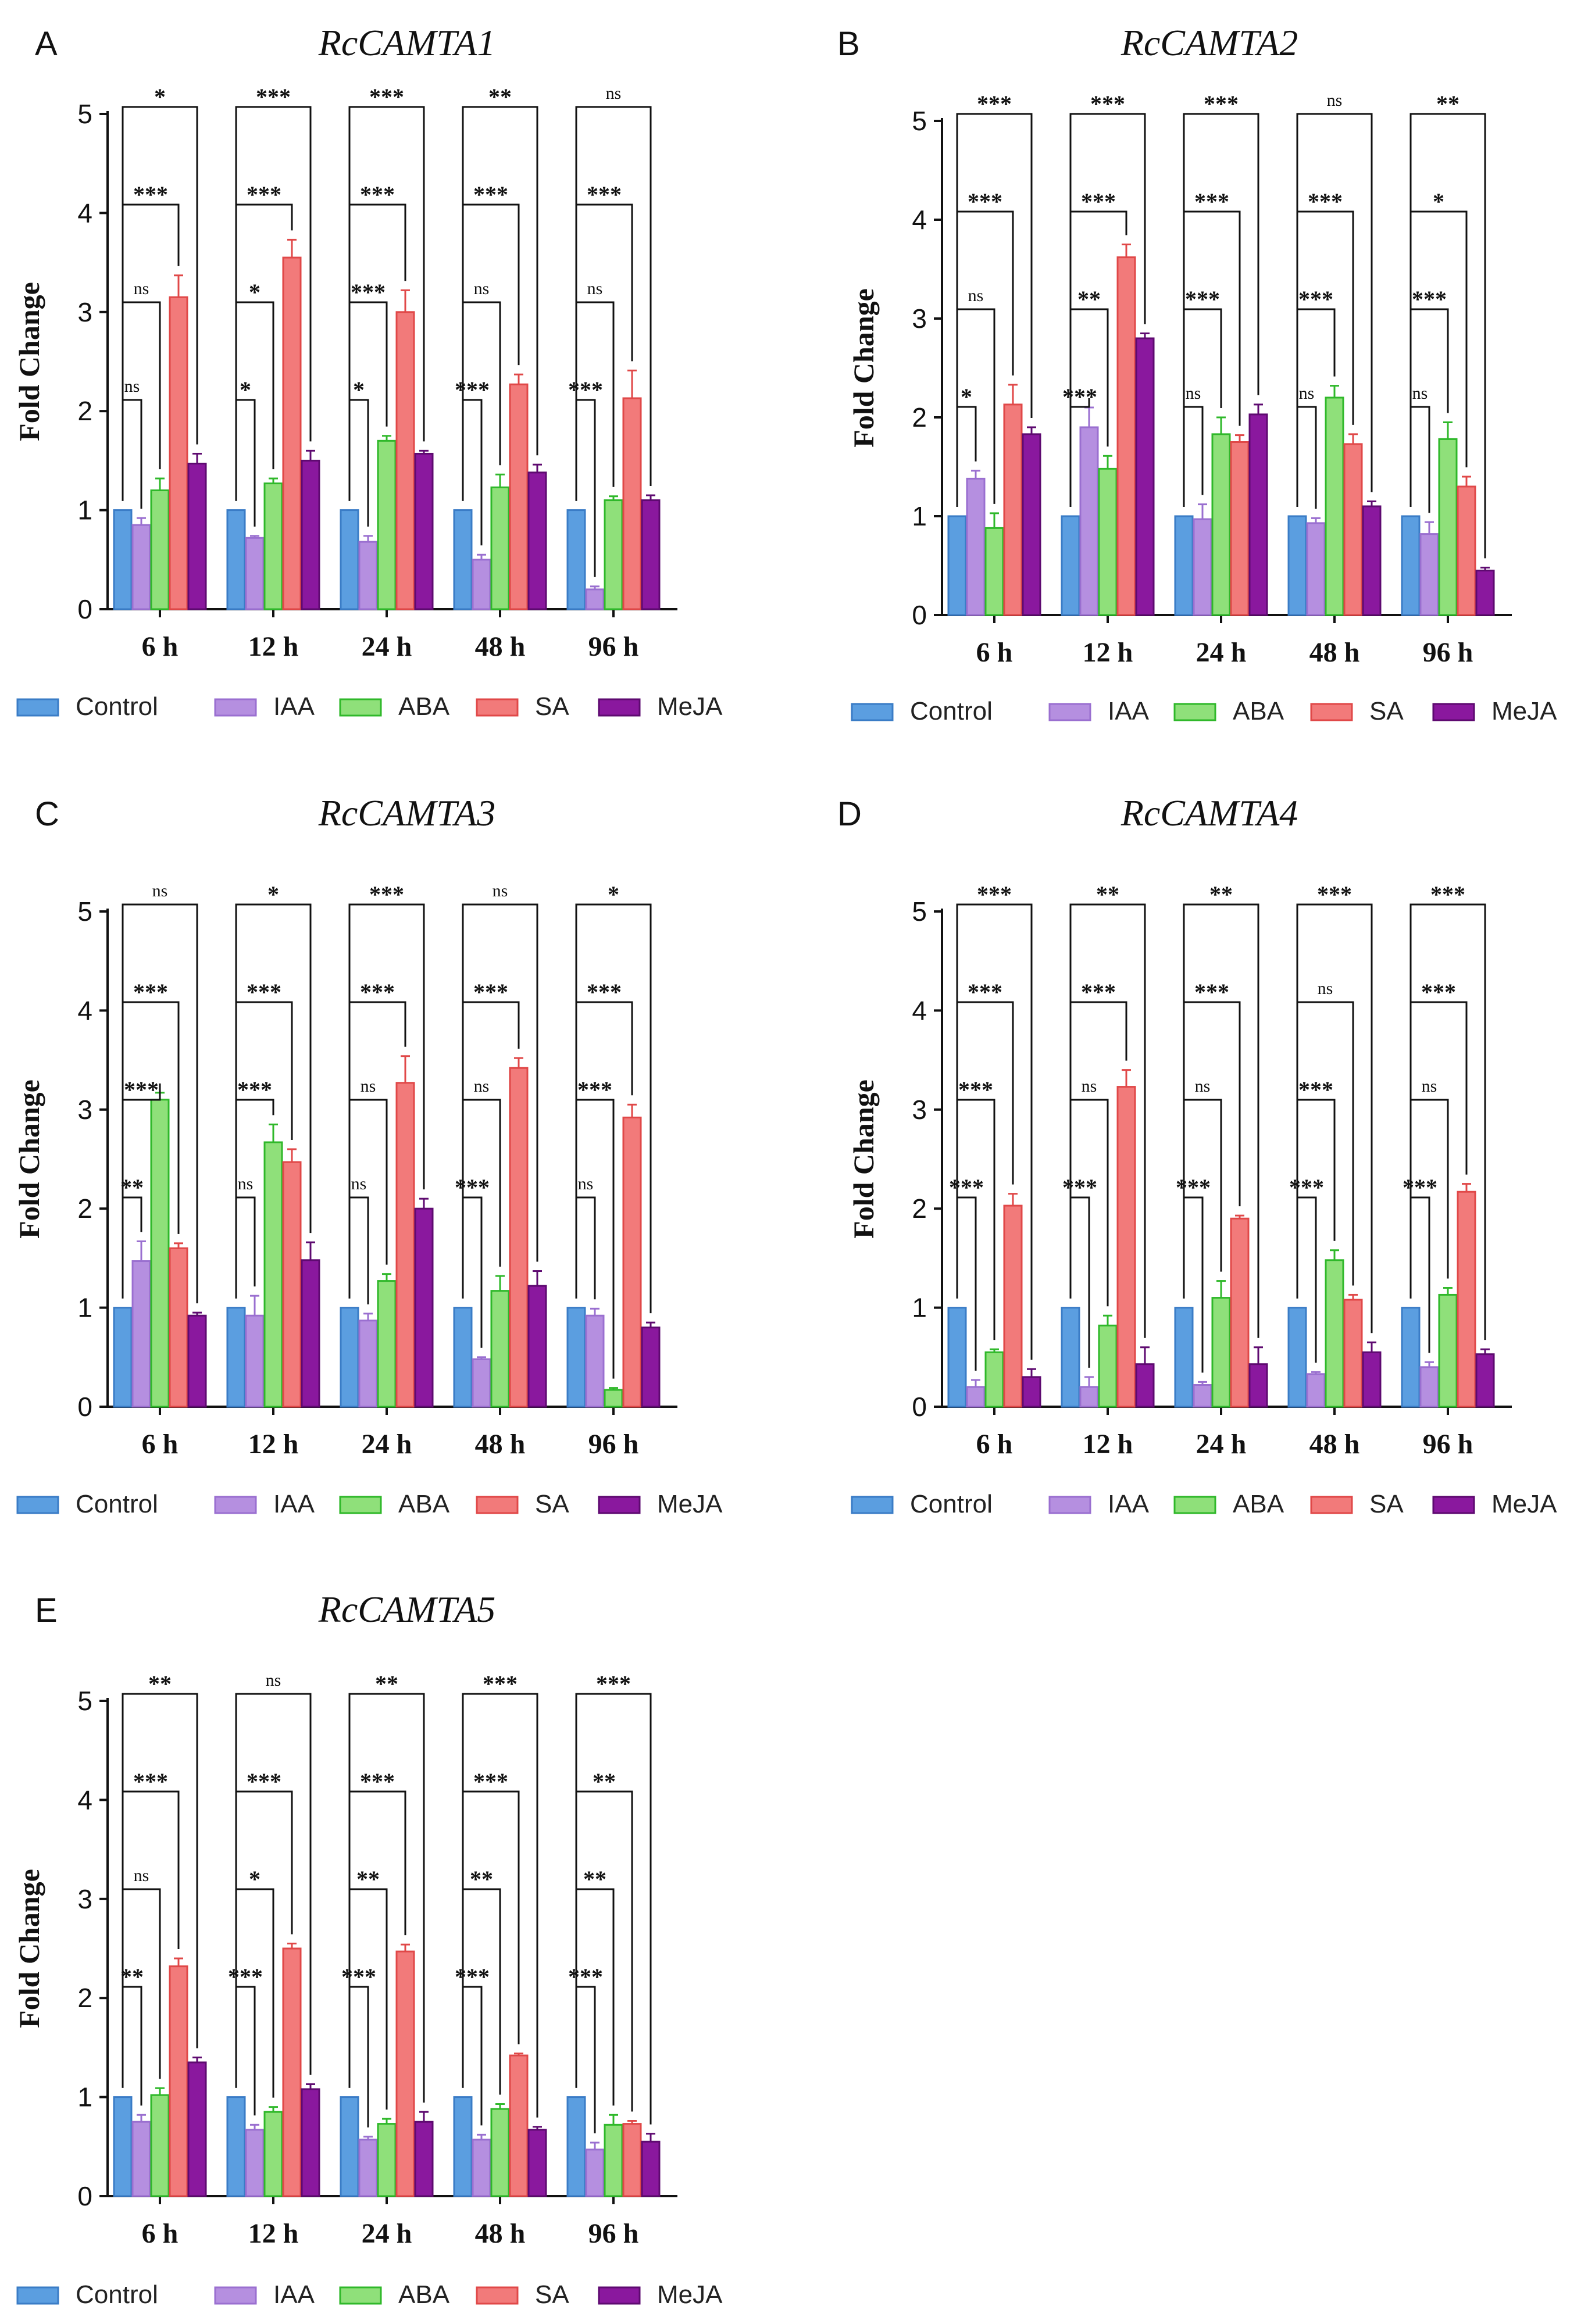 The width and height of the screenshot is (1588, 2324). Describe the element at coordinates (951, 711) in the screenshot. I see `legend-label-control: Control` at that location.